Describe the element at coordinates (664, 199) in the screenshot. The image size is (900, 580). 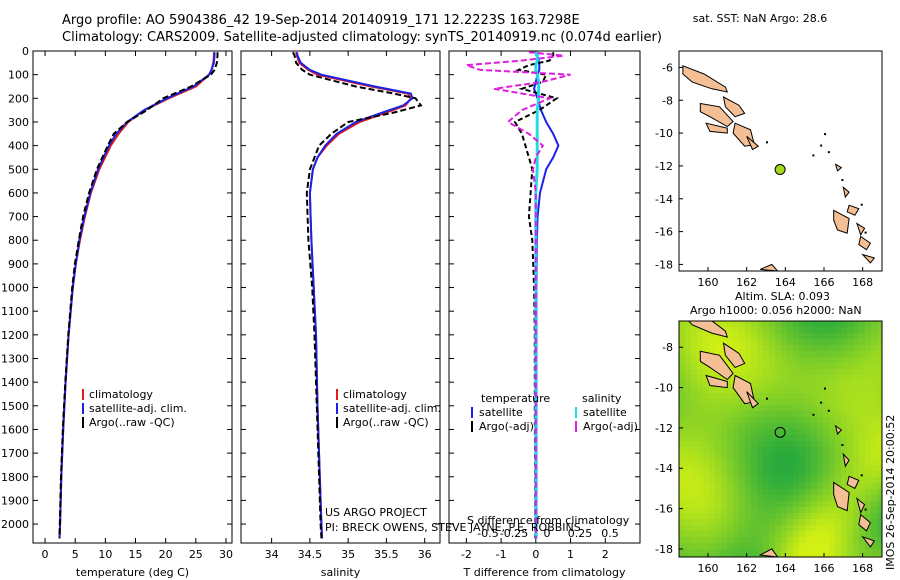
I see `map-y-tick-label: -14` at that location.